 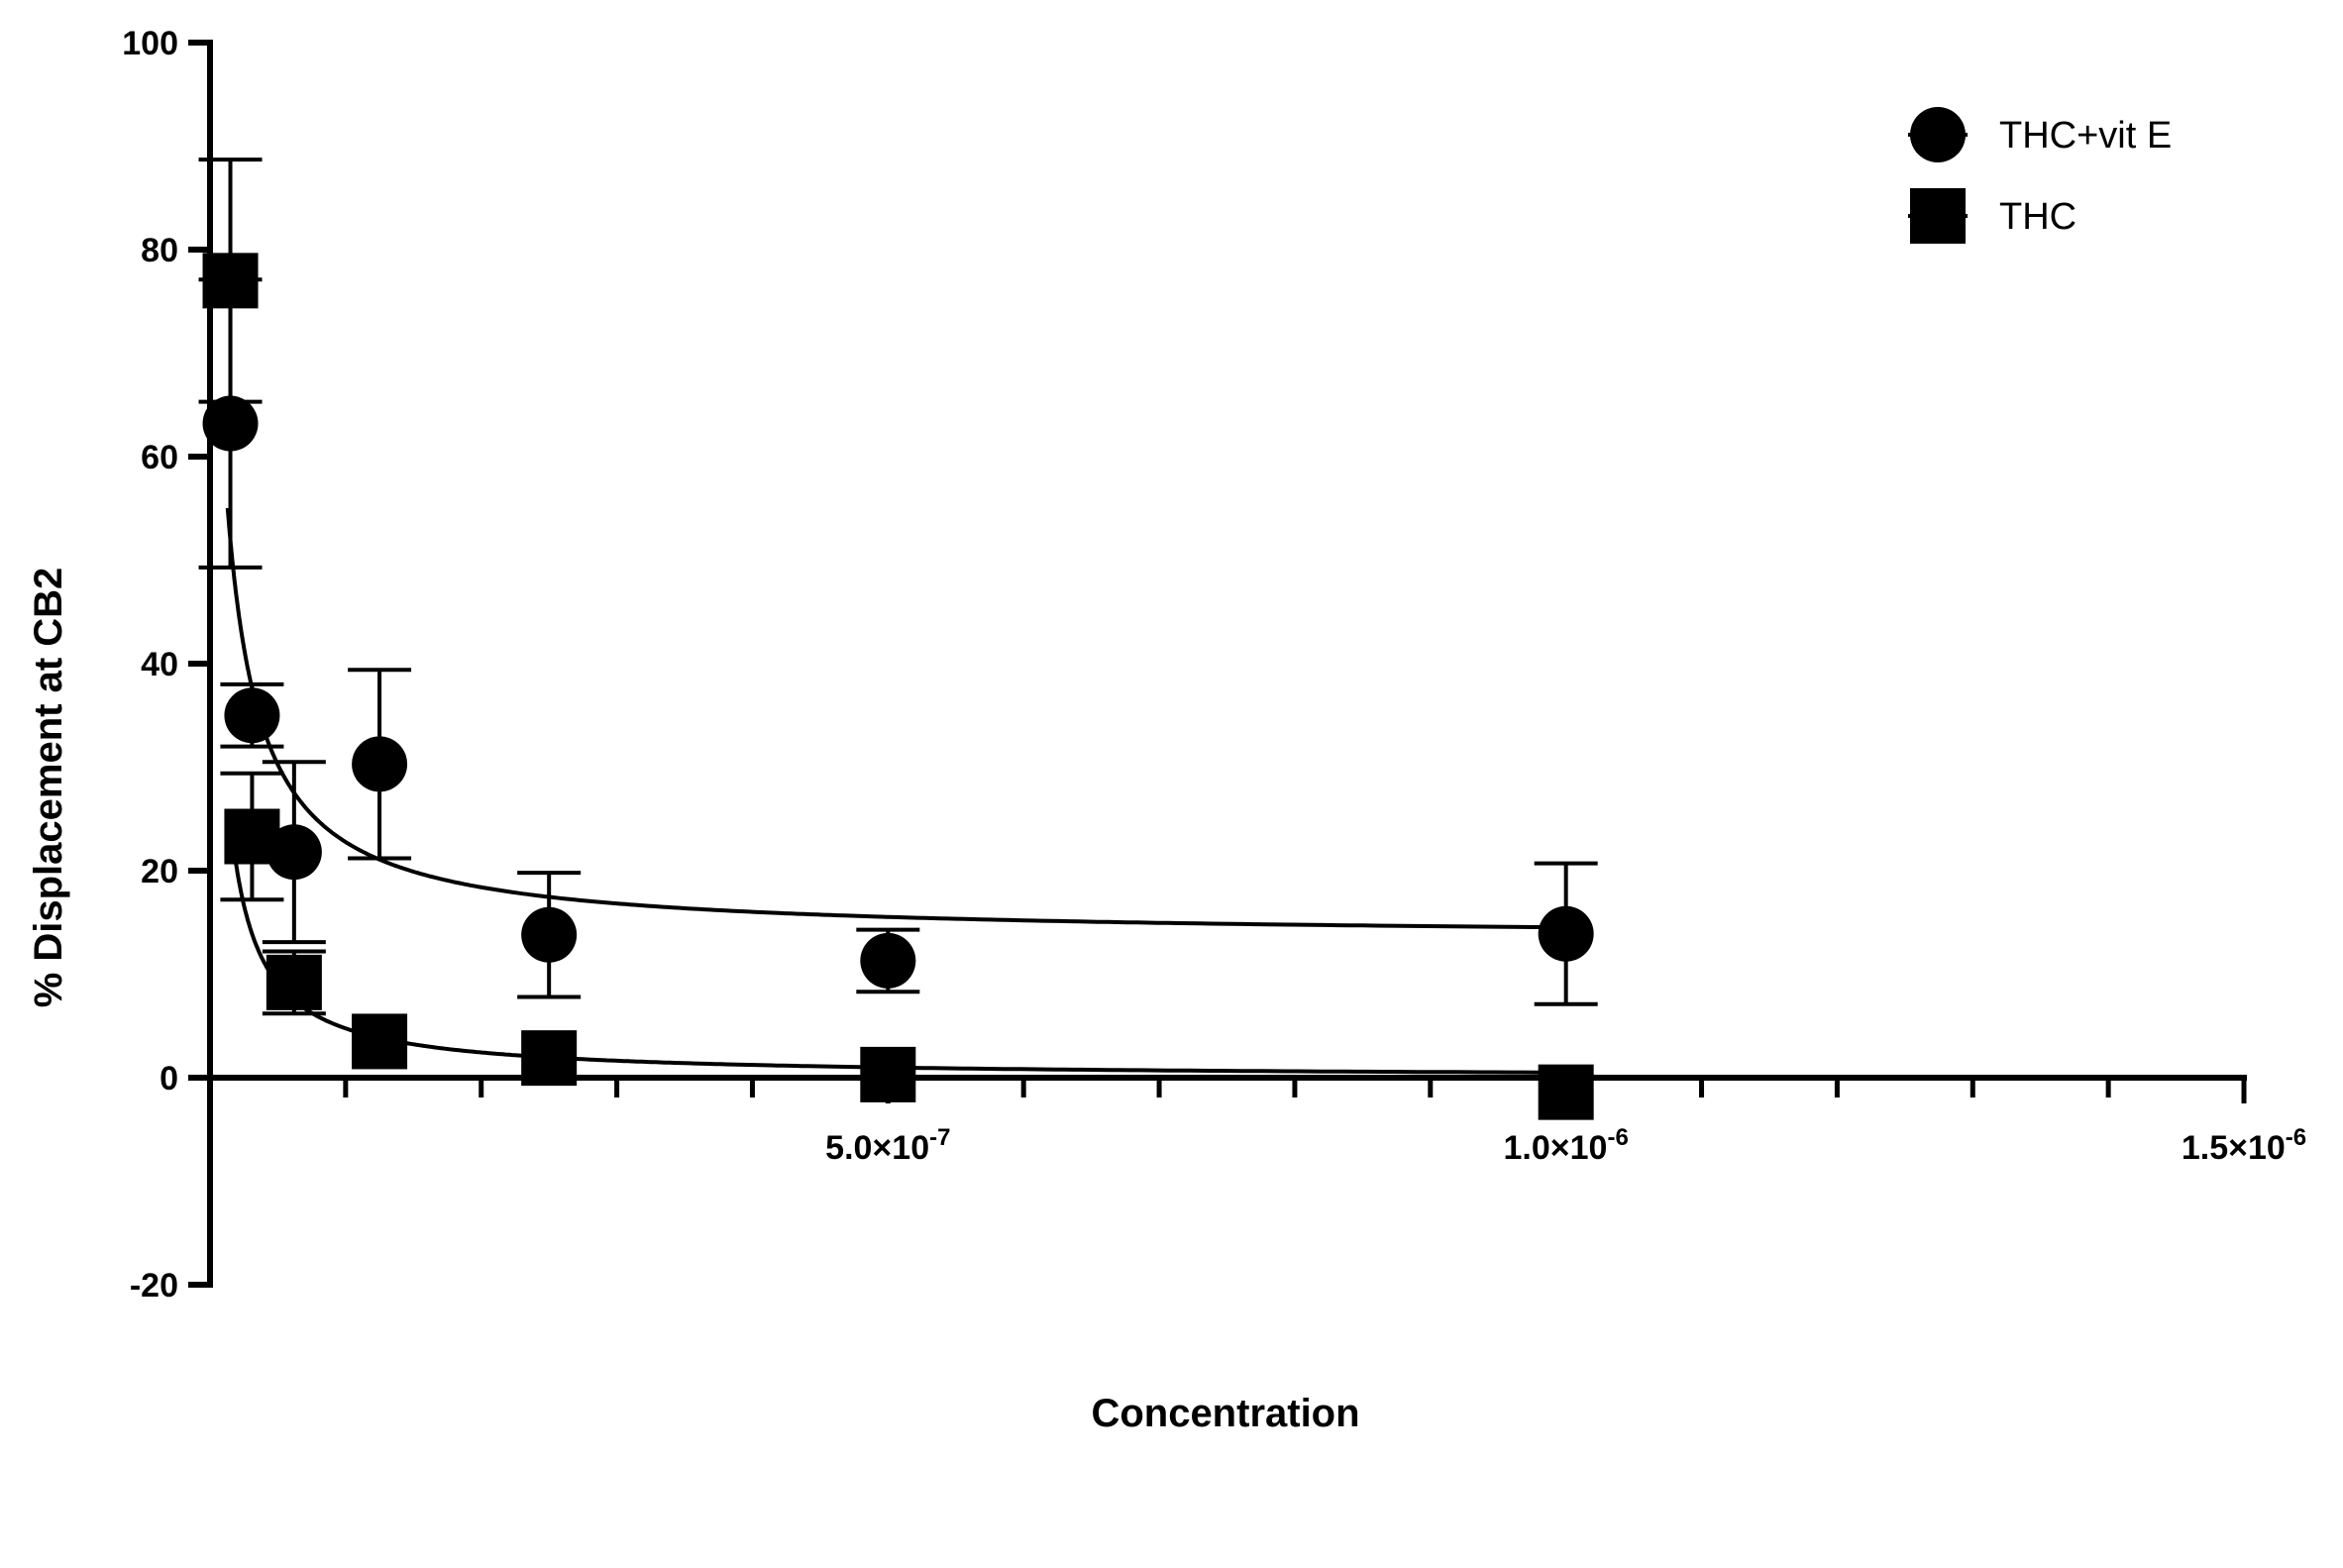 I want to click on x-tick-label: 5.0×10⁻⁷, so click(x=887, y=1146).